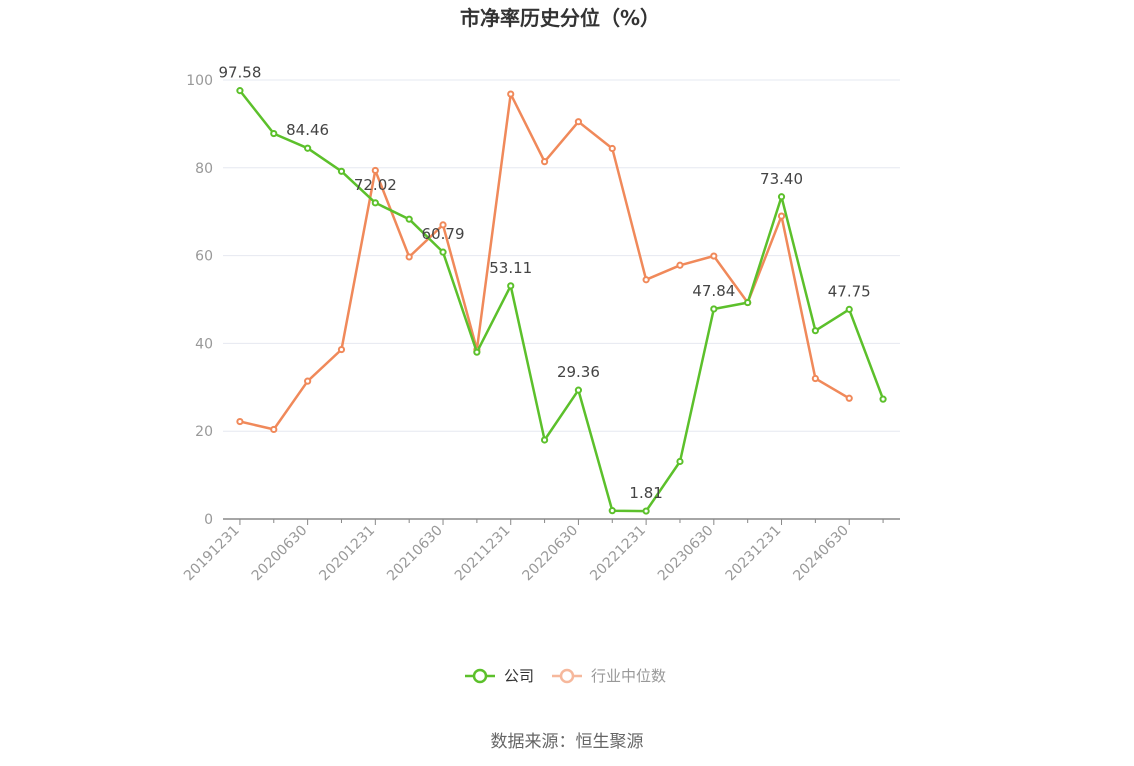 The width and height of the screenshot is (1134, 766). What do you see at coordinates (199, 300) in the screenshot?
I see `y-axis: 0 20 40 60 80 100` at bounding box center [199, 300].